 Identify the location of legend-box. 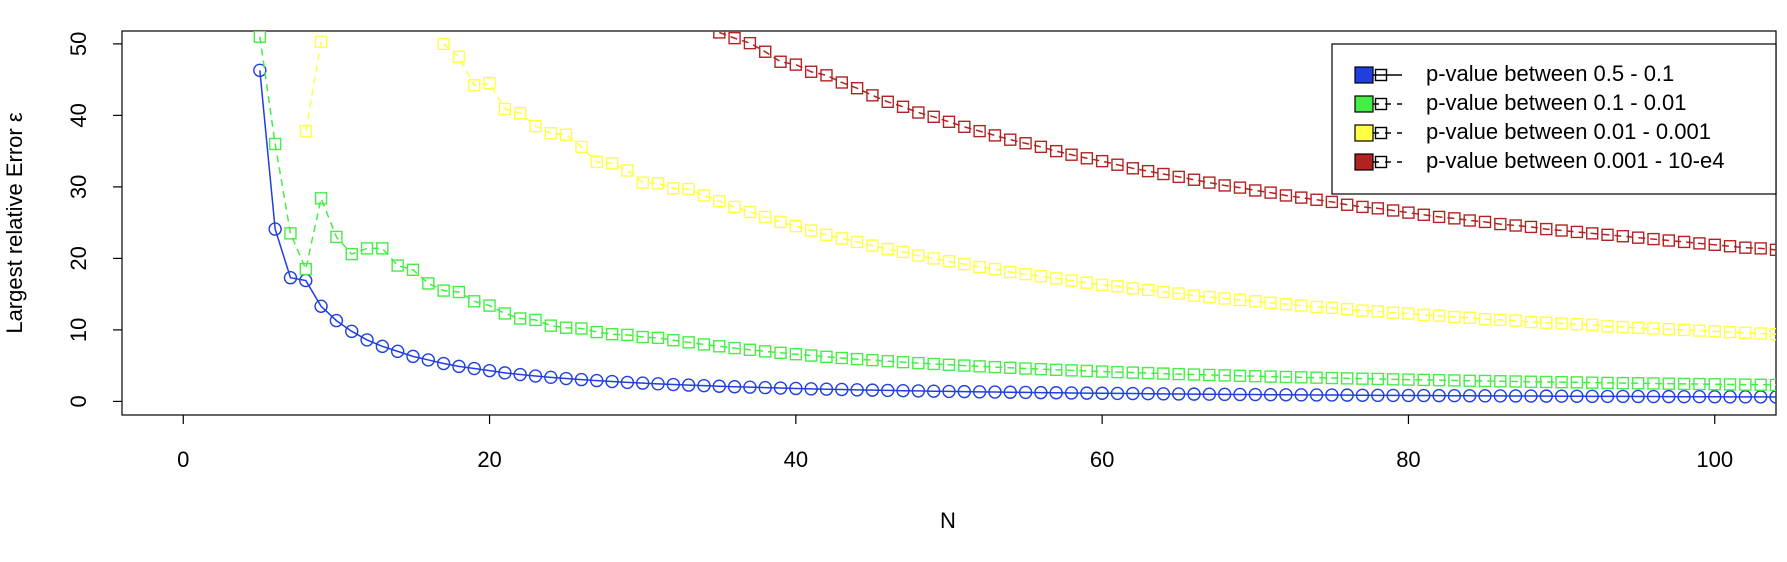
(1554, 119).